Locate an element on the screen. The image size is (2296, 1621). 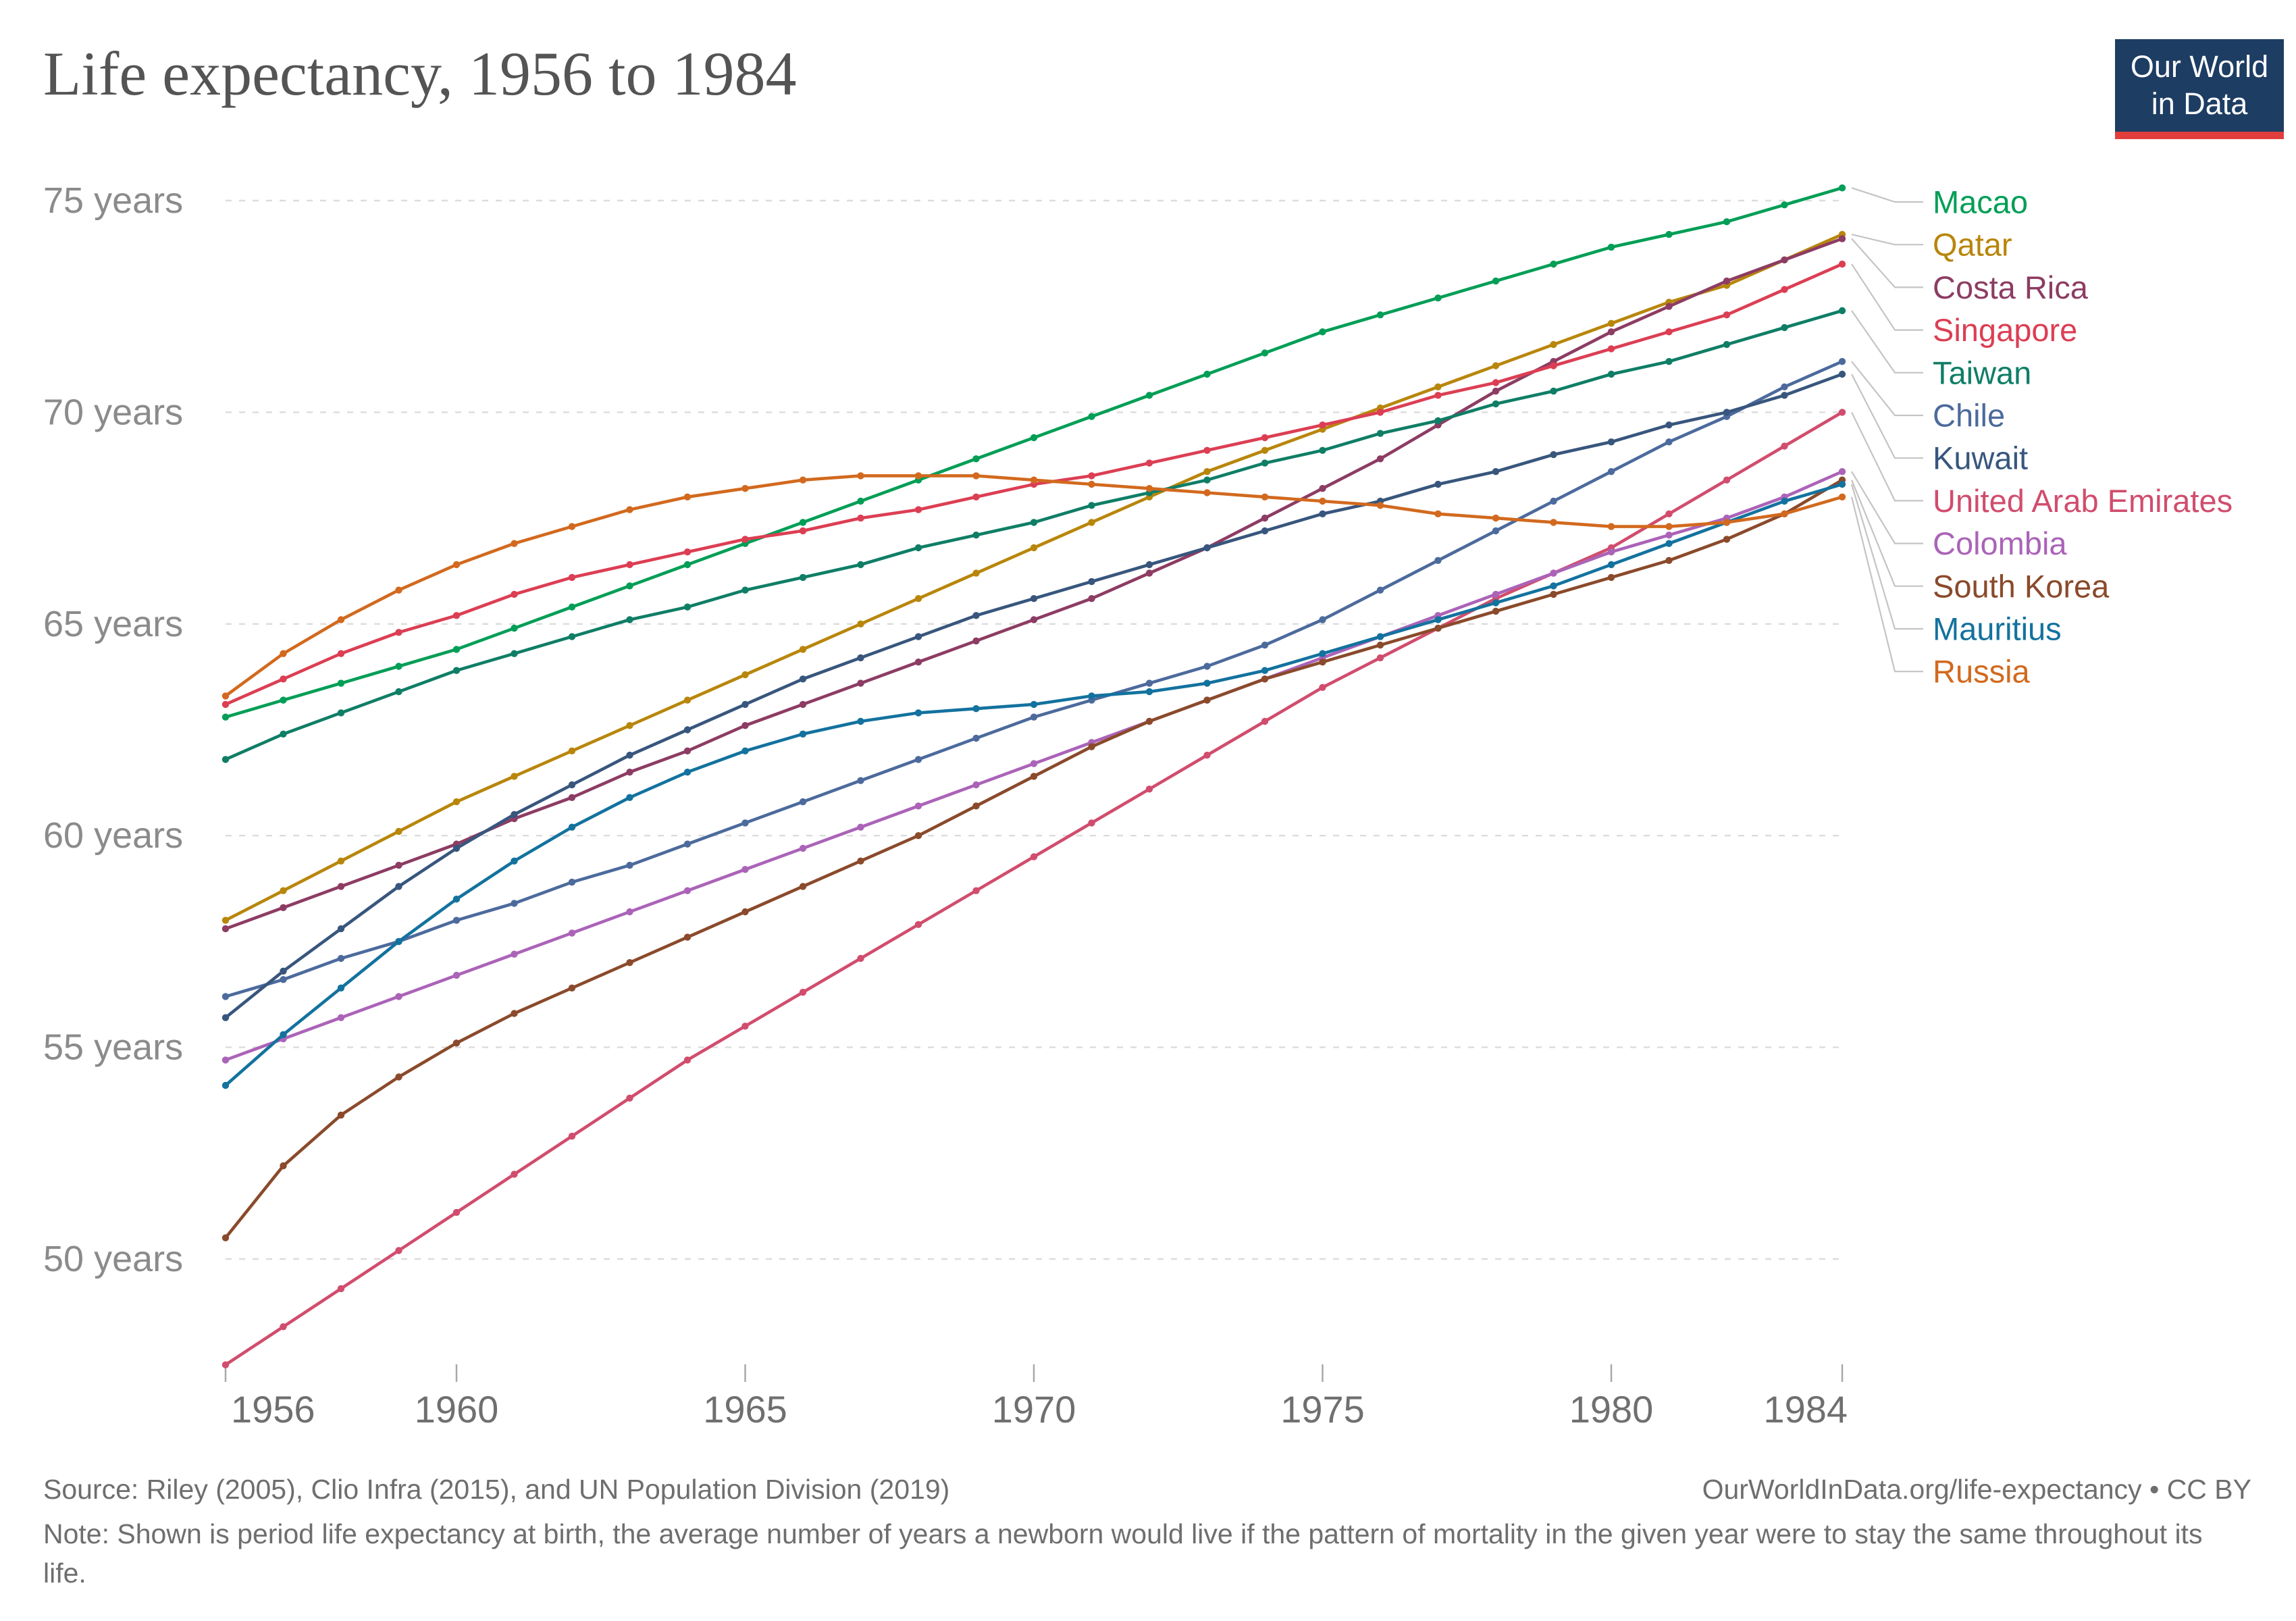
legend-connector-taiwan is located at coordinates (1887, 342).